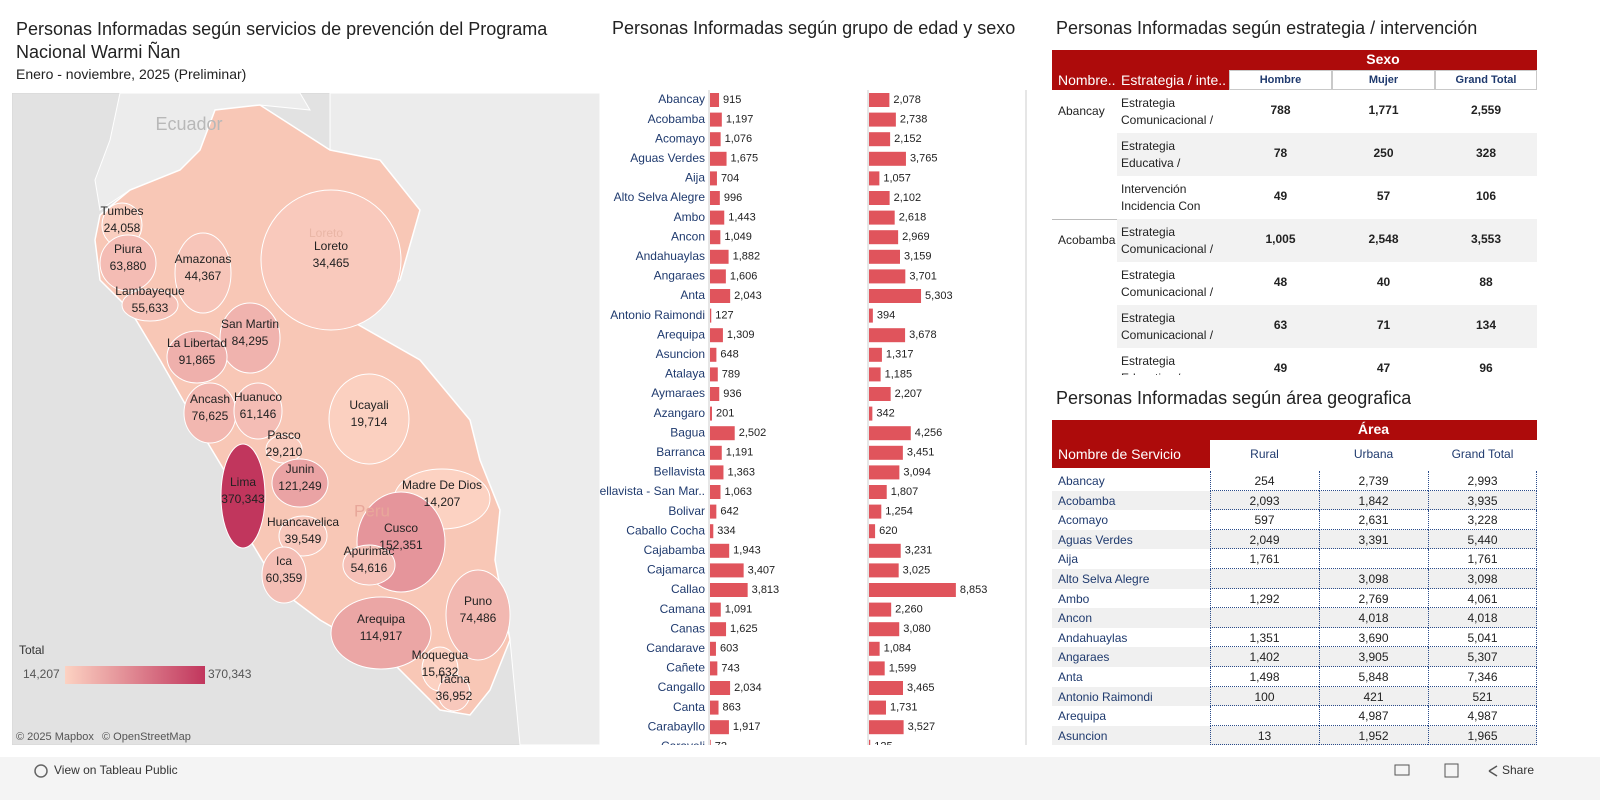 This screenshot has height=800, width=1600. Describe the element at coordinates (1482, 677) in the screenshot. I see `number-cell: 7,346` at that location.